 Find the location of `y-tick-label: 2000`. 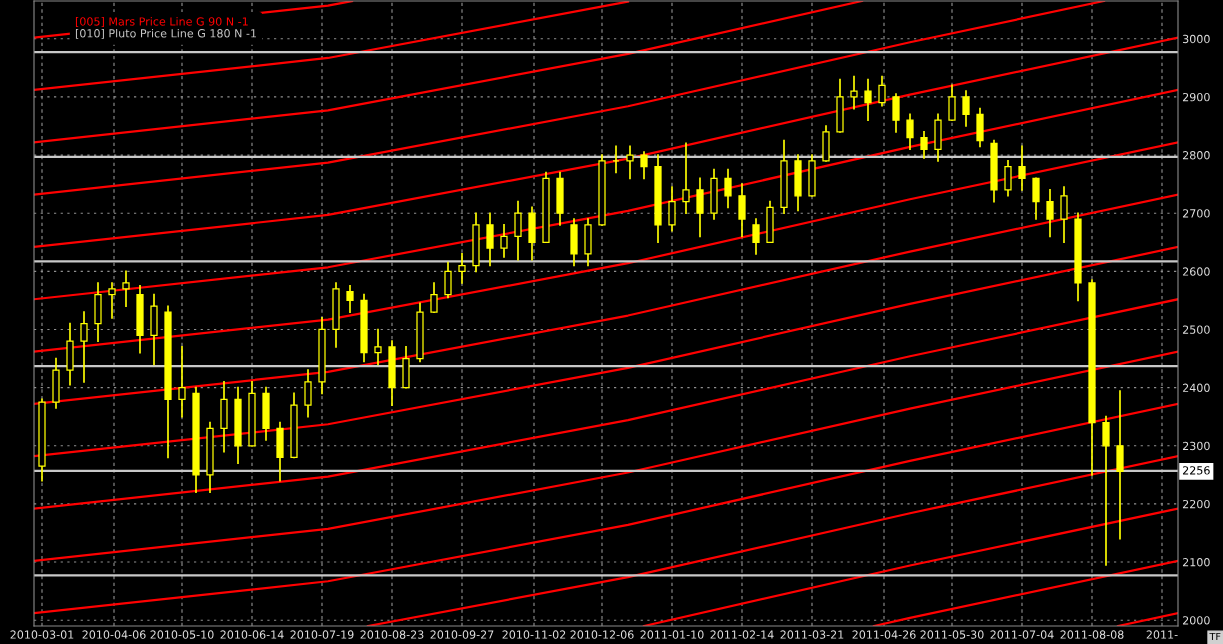

y-tick-label: 2000 is located at coordinates (1196, 620).